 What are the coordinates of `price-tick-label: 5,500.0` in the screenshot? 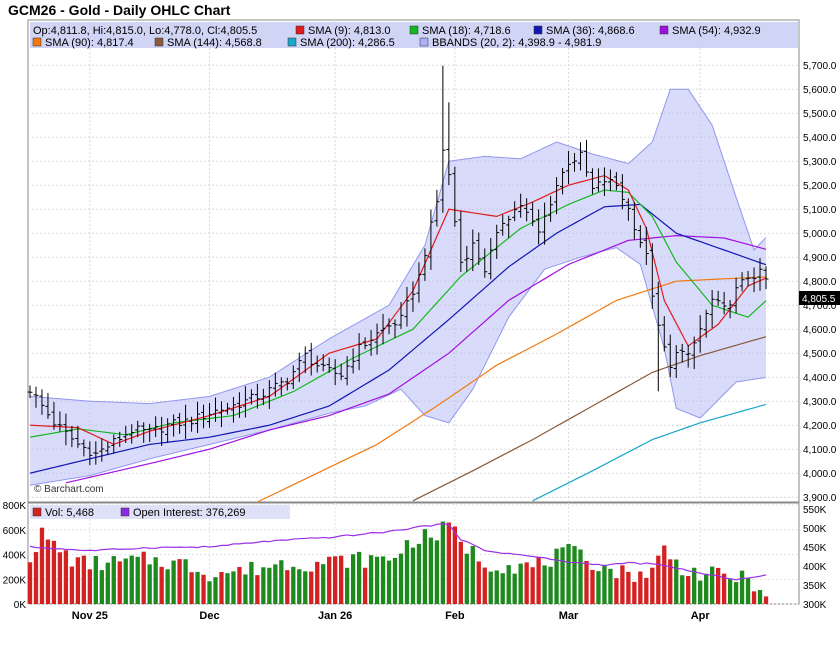 It's located at (820, 114).